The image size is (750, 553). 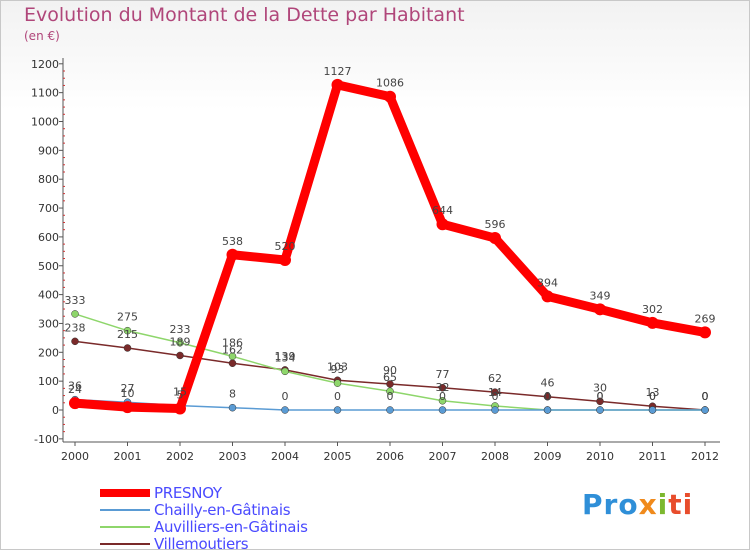 I want to click on x-tick-label: 2012, so click(x=705, y=456).